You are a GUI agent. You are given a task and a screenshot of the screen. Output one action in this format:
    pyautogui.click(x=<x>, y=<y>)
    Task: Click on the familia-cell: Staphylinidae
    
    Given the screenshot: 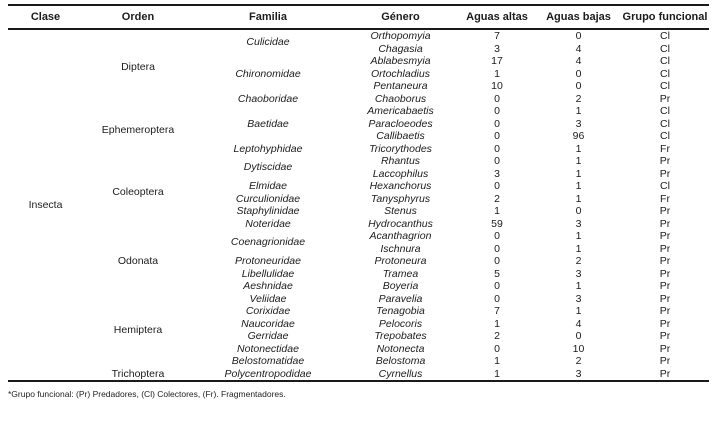 What is the action you would take?
    pyautogui.click(x=268, y=211)
    